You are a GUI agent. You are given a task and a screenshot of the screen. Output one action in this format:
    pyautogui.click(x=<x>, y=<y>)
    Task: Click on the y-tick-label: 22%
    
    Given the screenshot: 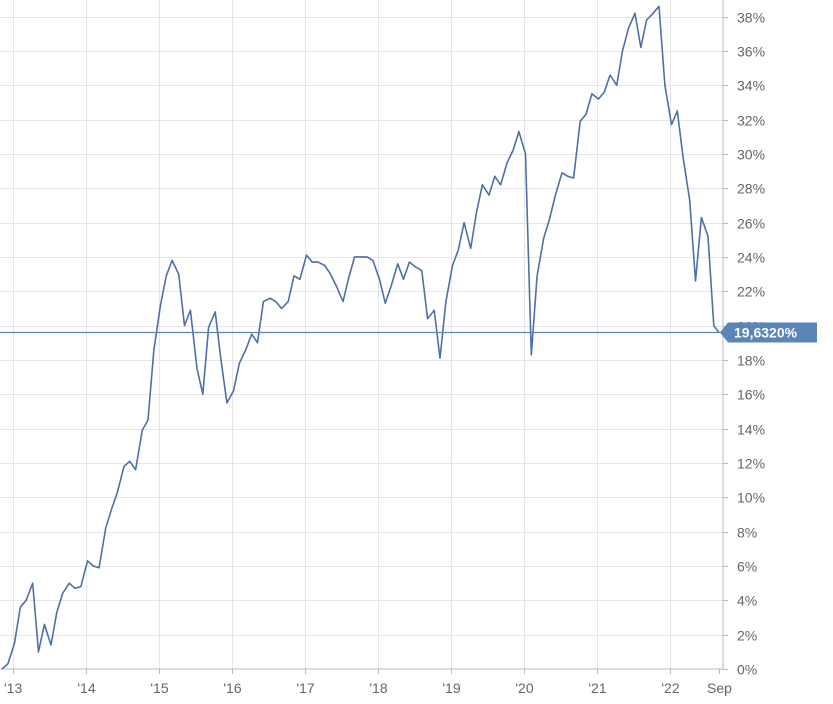 What is the action you would take?
    pyautogui.click(x=751, y=292)
    